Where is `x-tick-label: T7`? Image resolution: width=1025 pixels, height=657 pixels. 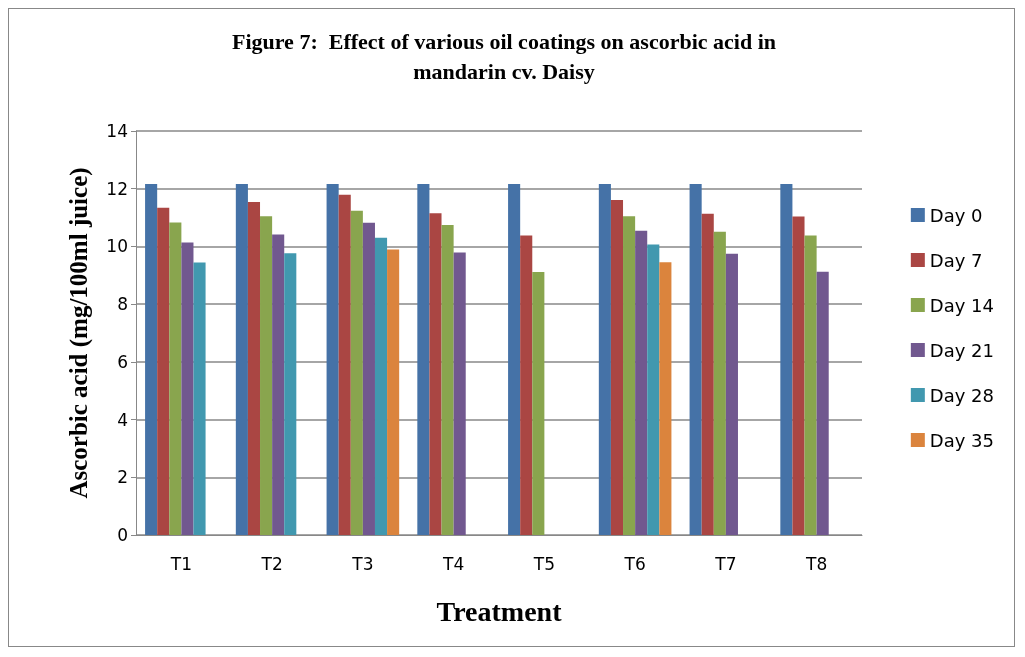 x-tick-label: T7 is located at coordinates (725, 563).